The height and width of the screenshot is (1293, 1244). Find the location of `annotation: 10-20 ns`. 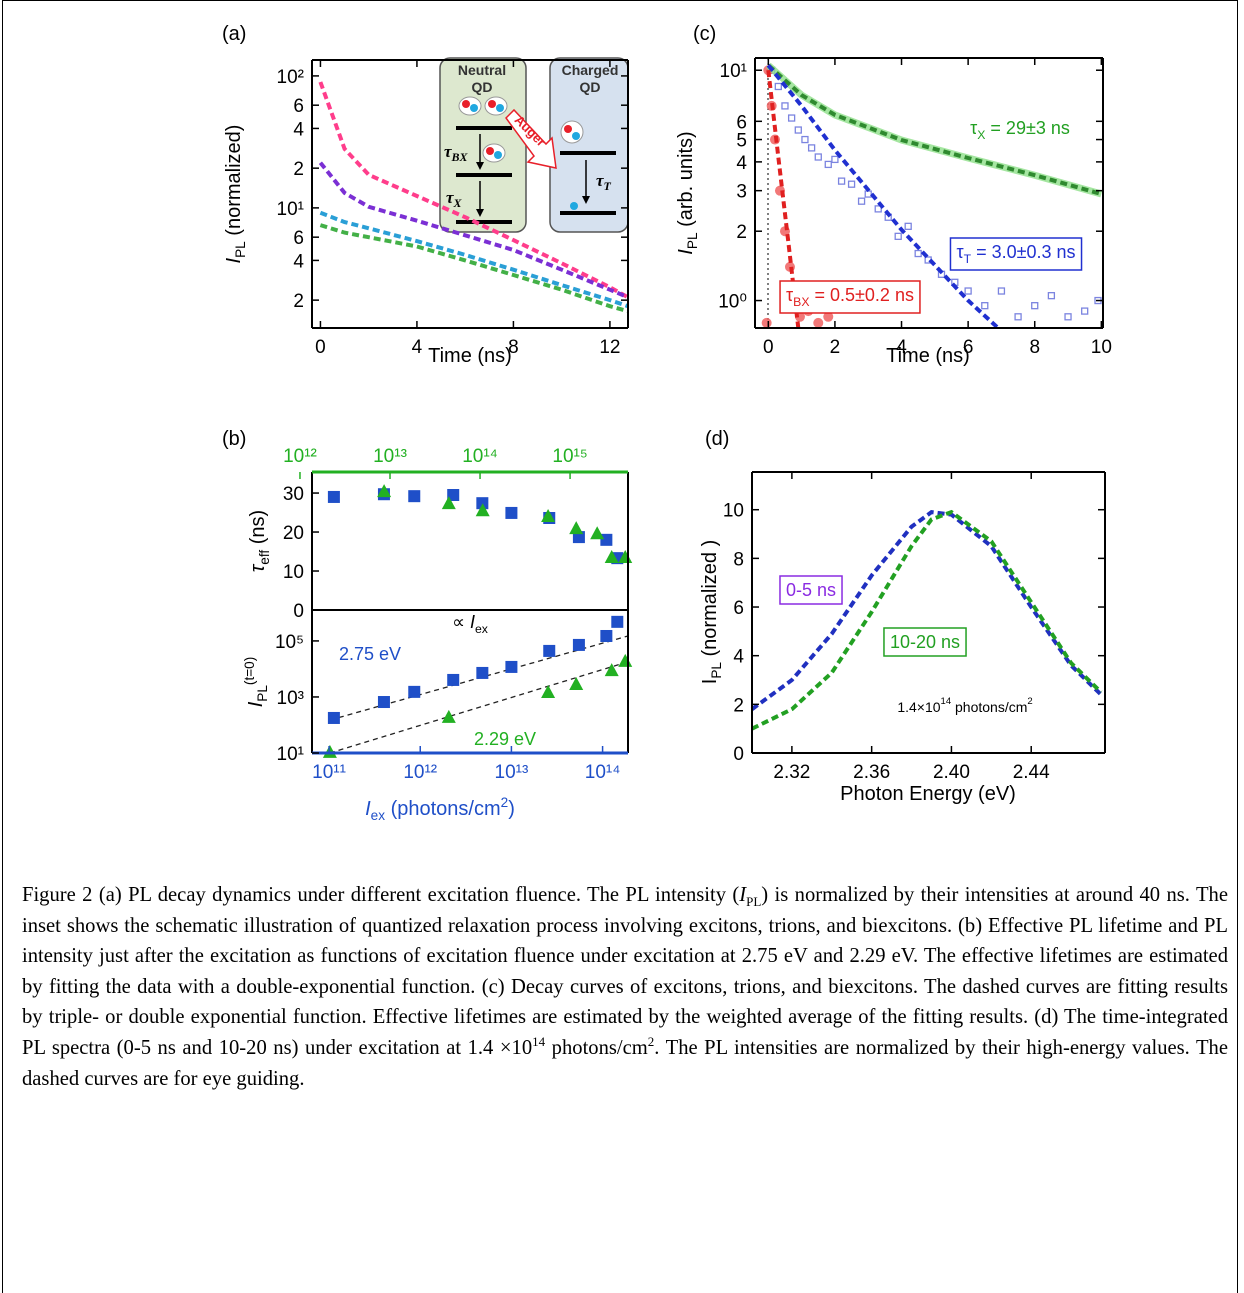

annotation: 10-20 ns is located at coordinates (925, 642).